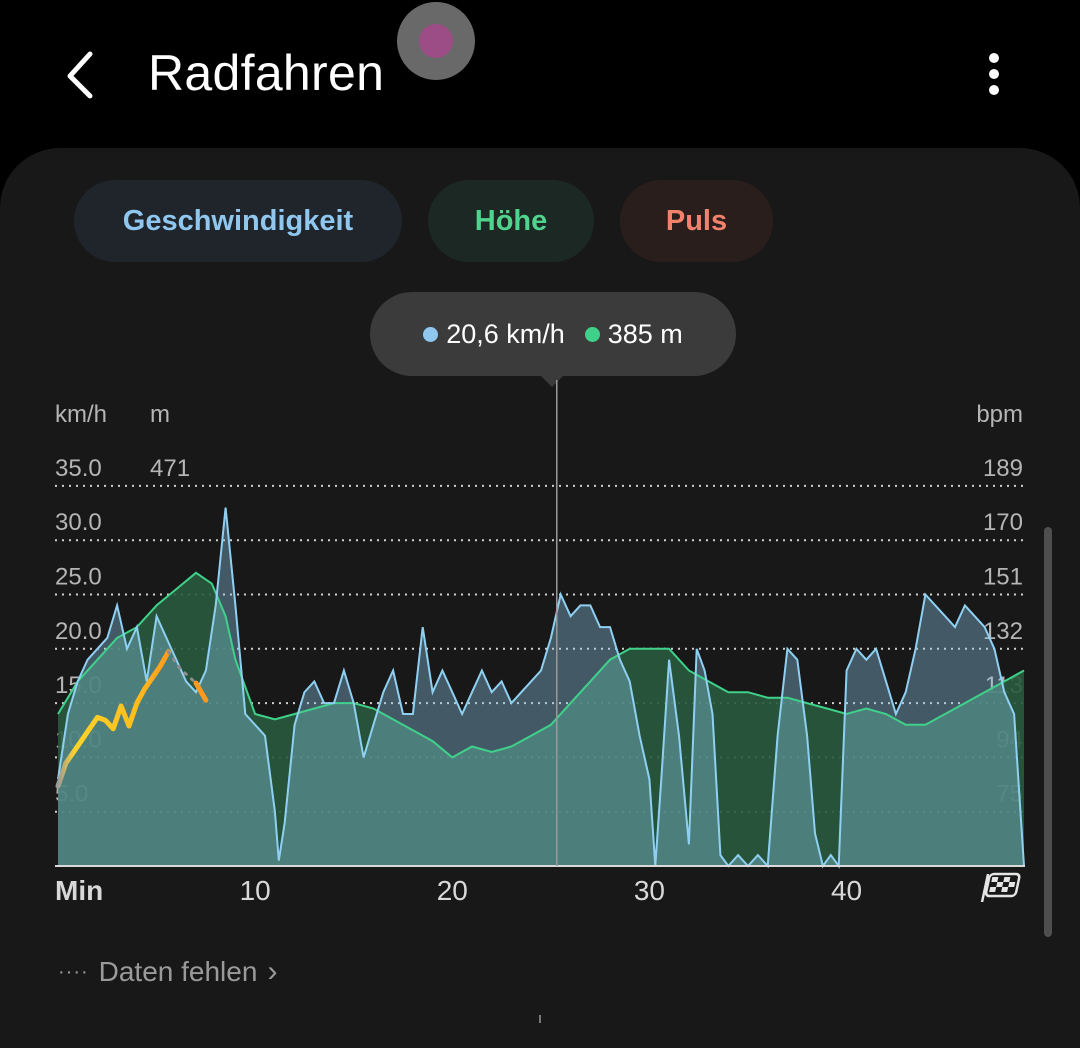  What do you see at coordinates (1003, 577) in the screenshot?
I see `hr-tick-label: 151` at bounding box center [1003, 577].